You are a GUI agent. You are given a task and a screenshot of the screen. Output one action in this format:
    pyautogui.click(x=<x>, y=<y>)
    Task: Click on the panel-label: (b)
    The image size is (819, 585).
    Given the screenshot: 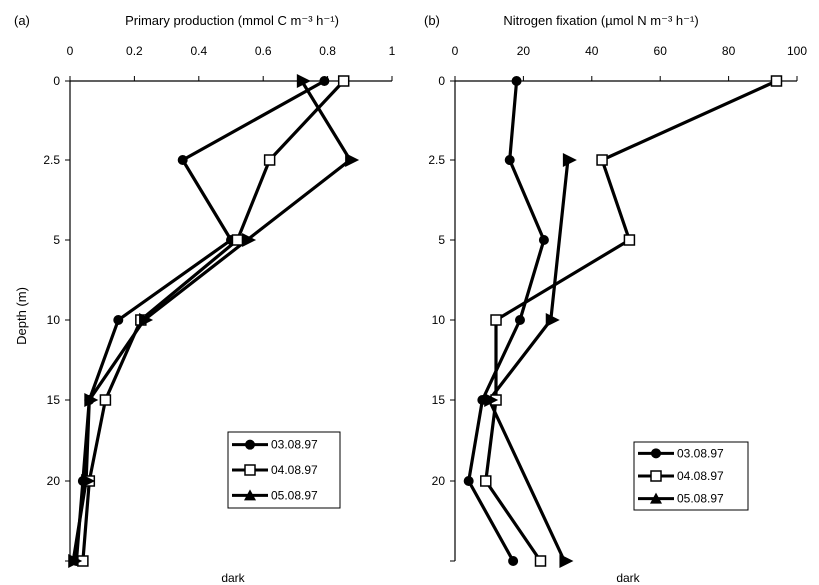 What is the action you would take?
    pyautogui.click(x=432, y=20)
    